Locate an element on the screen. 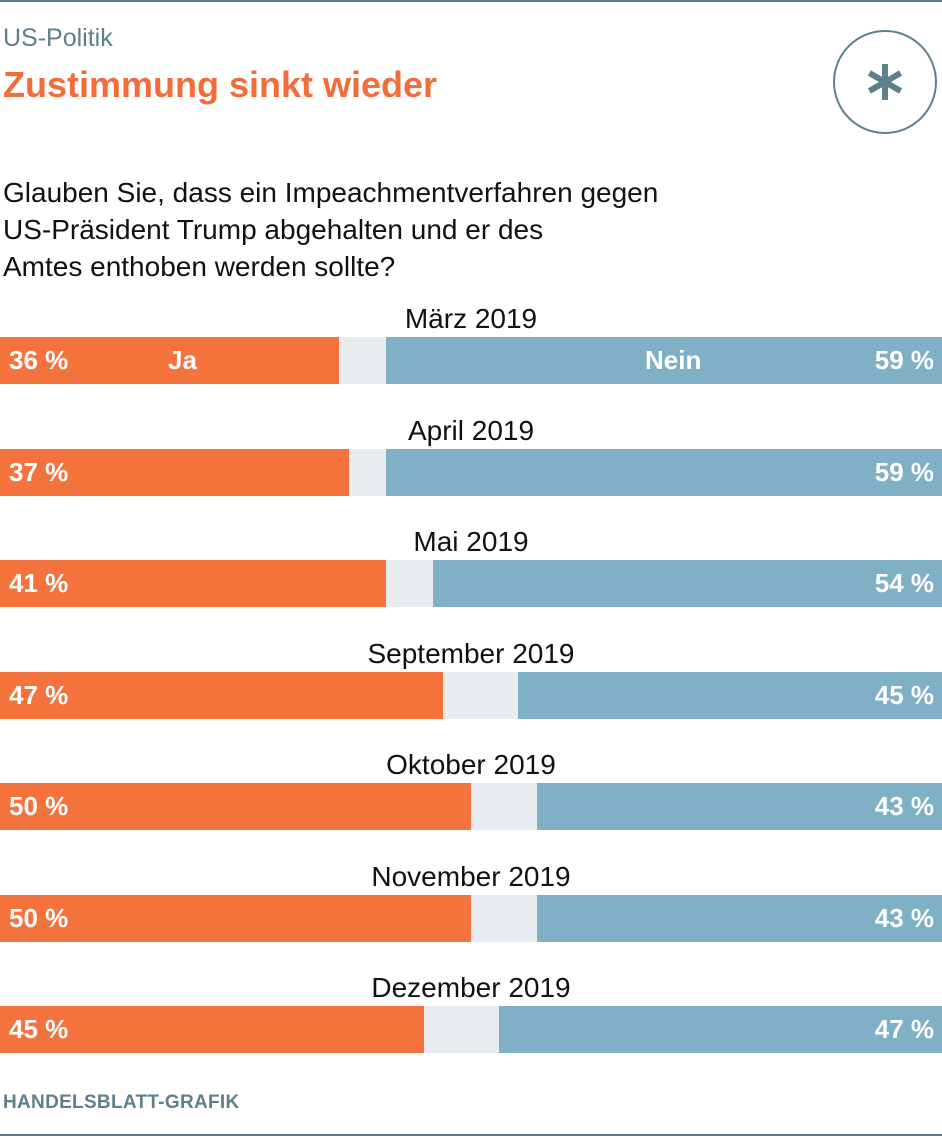 This screenshot has width=942, height=1138. question-line: US-Präsident Trump abgehalten und er des is located at coordinates (273, 229).